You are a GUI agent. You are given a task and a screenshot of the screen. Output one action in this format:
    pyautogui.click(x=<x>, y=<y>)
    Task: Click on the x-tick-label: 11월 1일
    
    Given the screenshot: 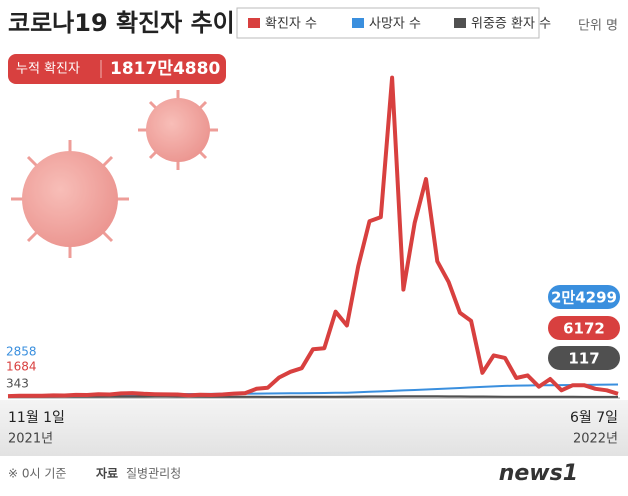 What is the action you would take?
    pyautogui.click(x=36, y=418)
    